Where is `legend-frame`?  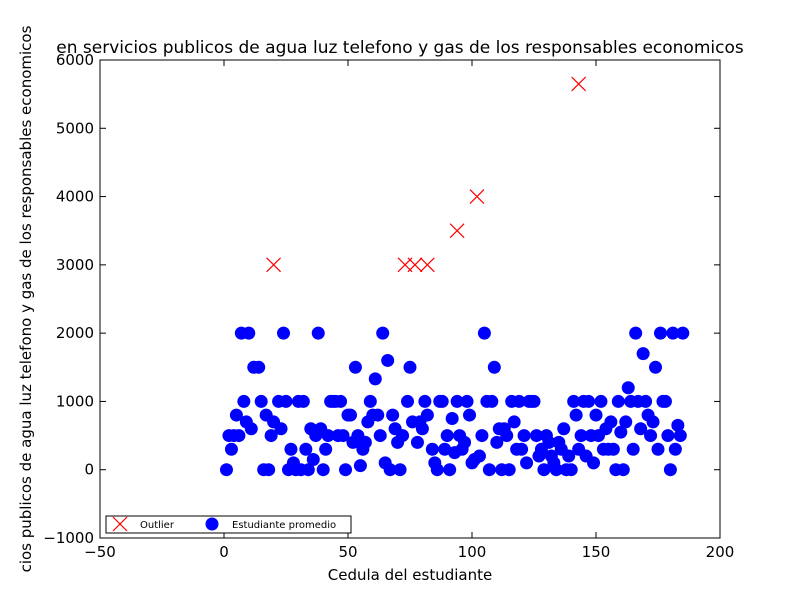 legend-frame is located at coordinates (228, 524).